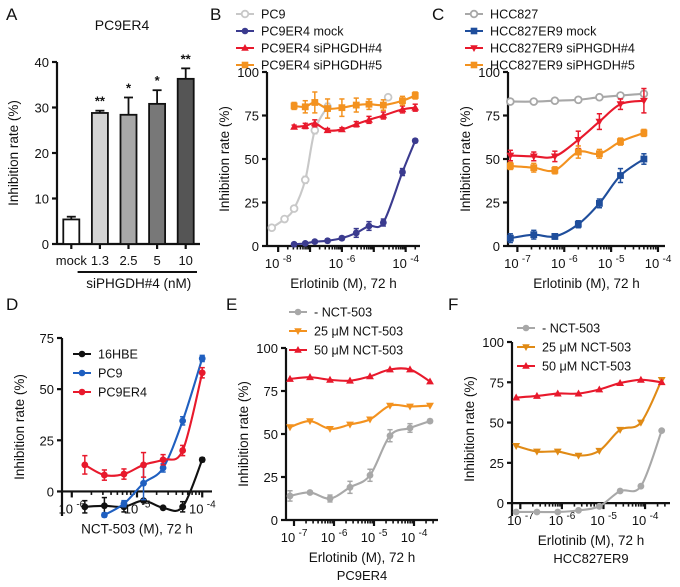  Describe the element at coordinates (453, 304) in the screenshot. I see `panel-letter-f: F` at that location.